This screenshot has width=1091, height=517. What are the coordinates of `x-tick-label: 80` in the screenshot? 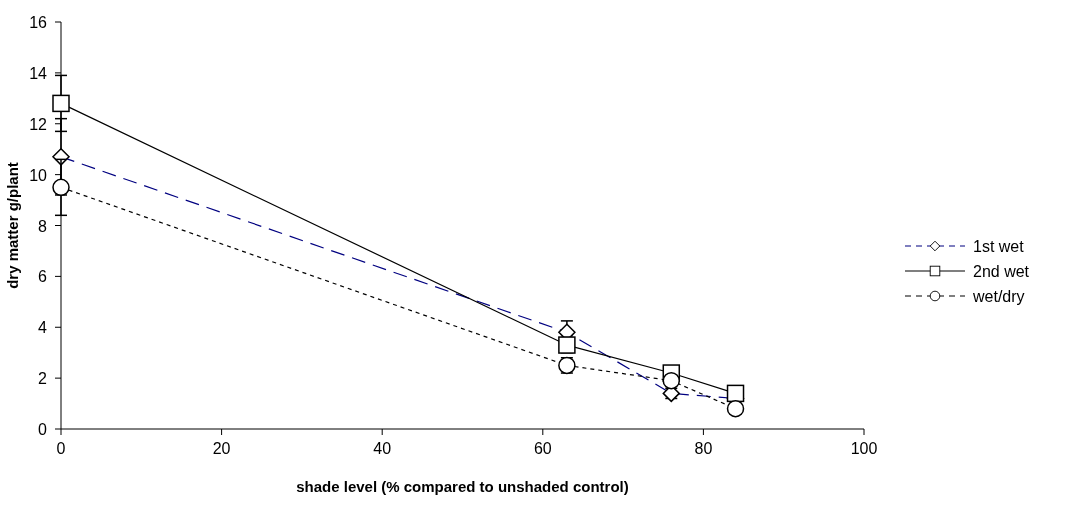 It's located at (703, 448).